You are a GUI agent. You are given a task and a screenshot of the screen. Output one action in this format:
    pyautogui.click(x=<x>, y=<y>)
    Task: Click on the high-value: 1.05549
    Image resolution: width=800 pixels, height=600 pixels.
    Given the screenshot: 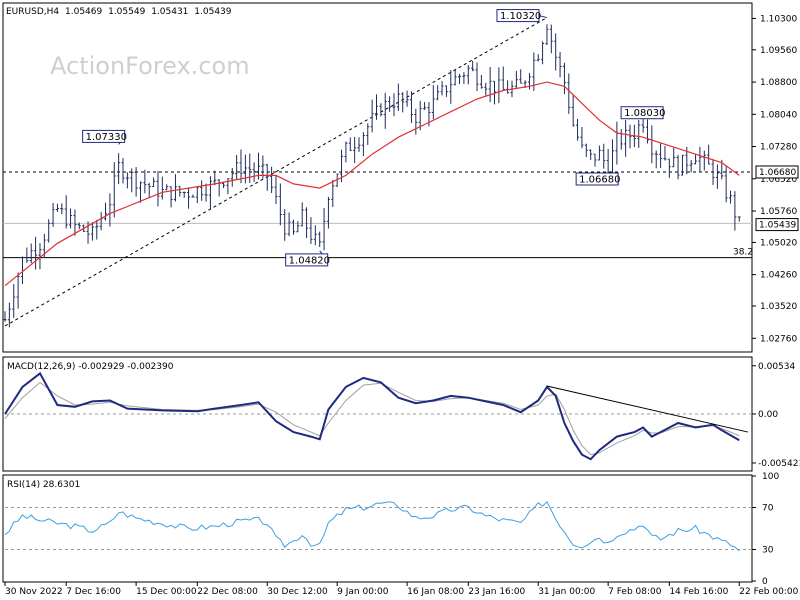 What is the action you would take?
    pyautogui.click(x=126, y=12)
    